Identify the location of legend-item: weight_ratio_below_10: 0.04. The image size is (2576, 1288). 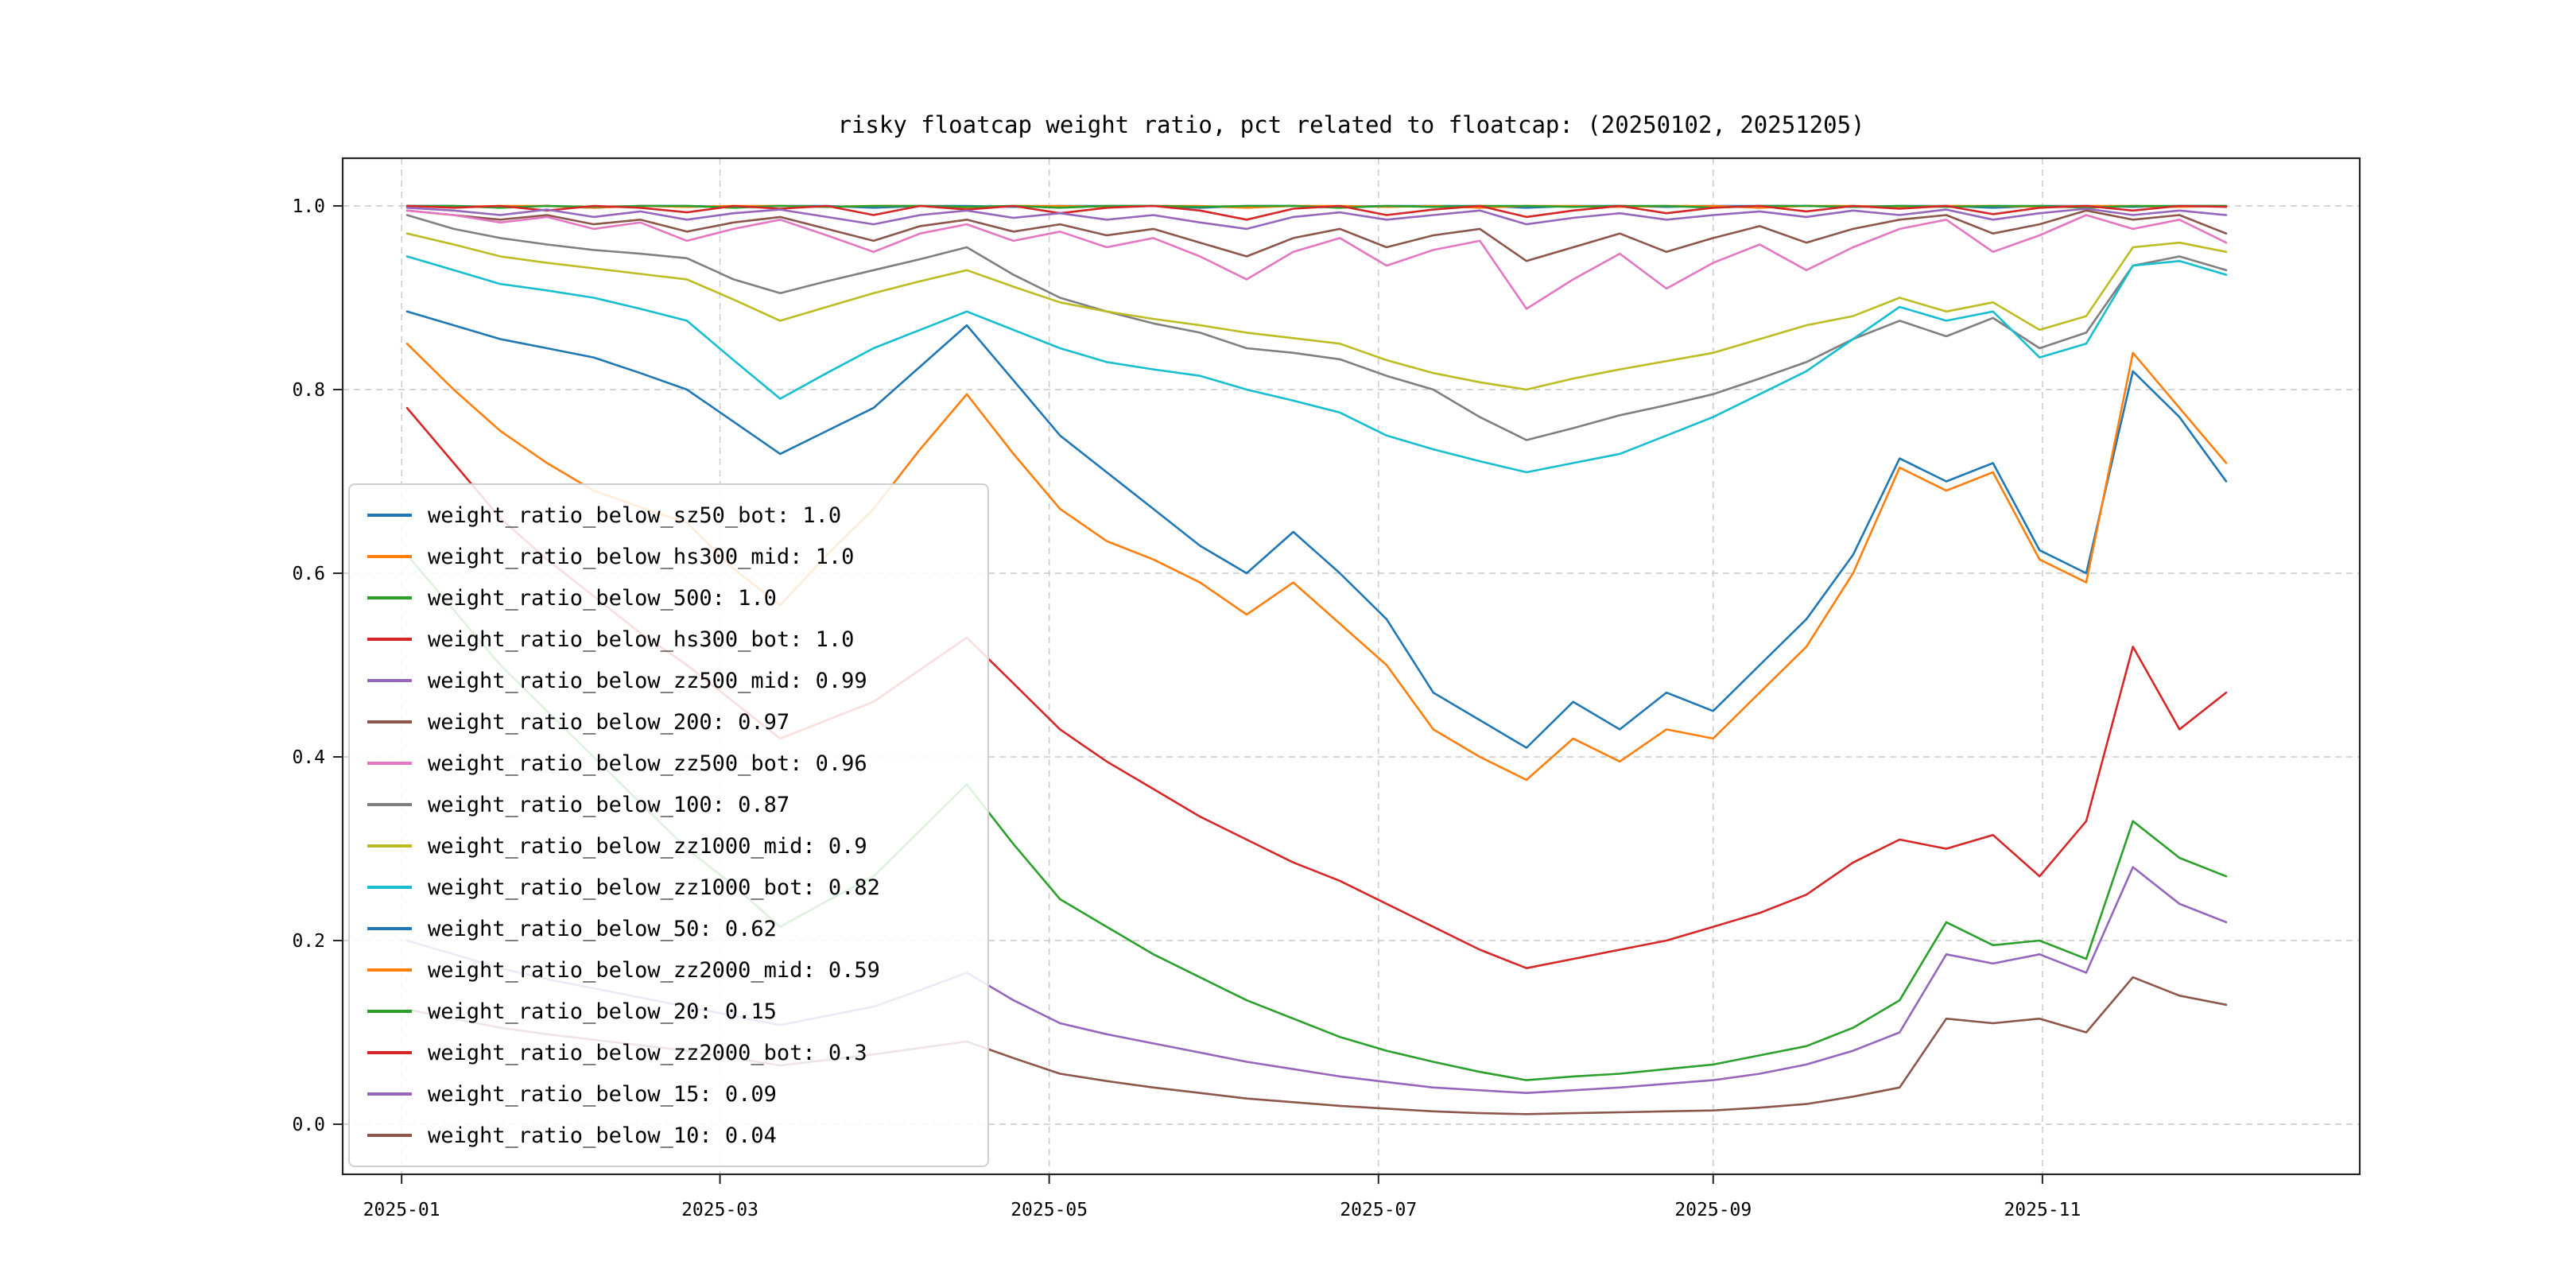
(668, 1135).